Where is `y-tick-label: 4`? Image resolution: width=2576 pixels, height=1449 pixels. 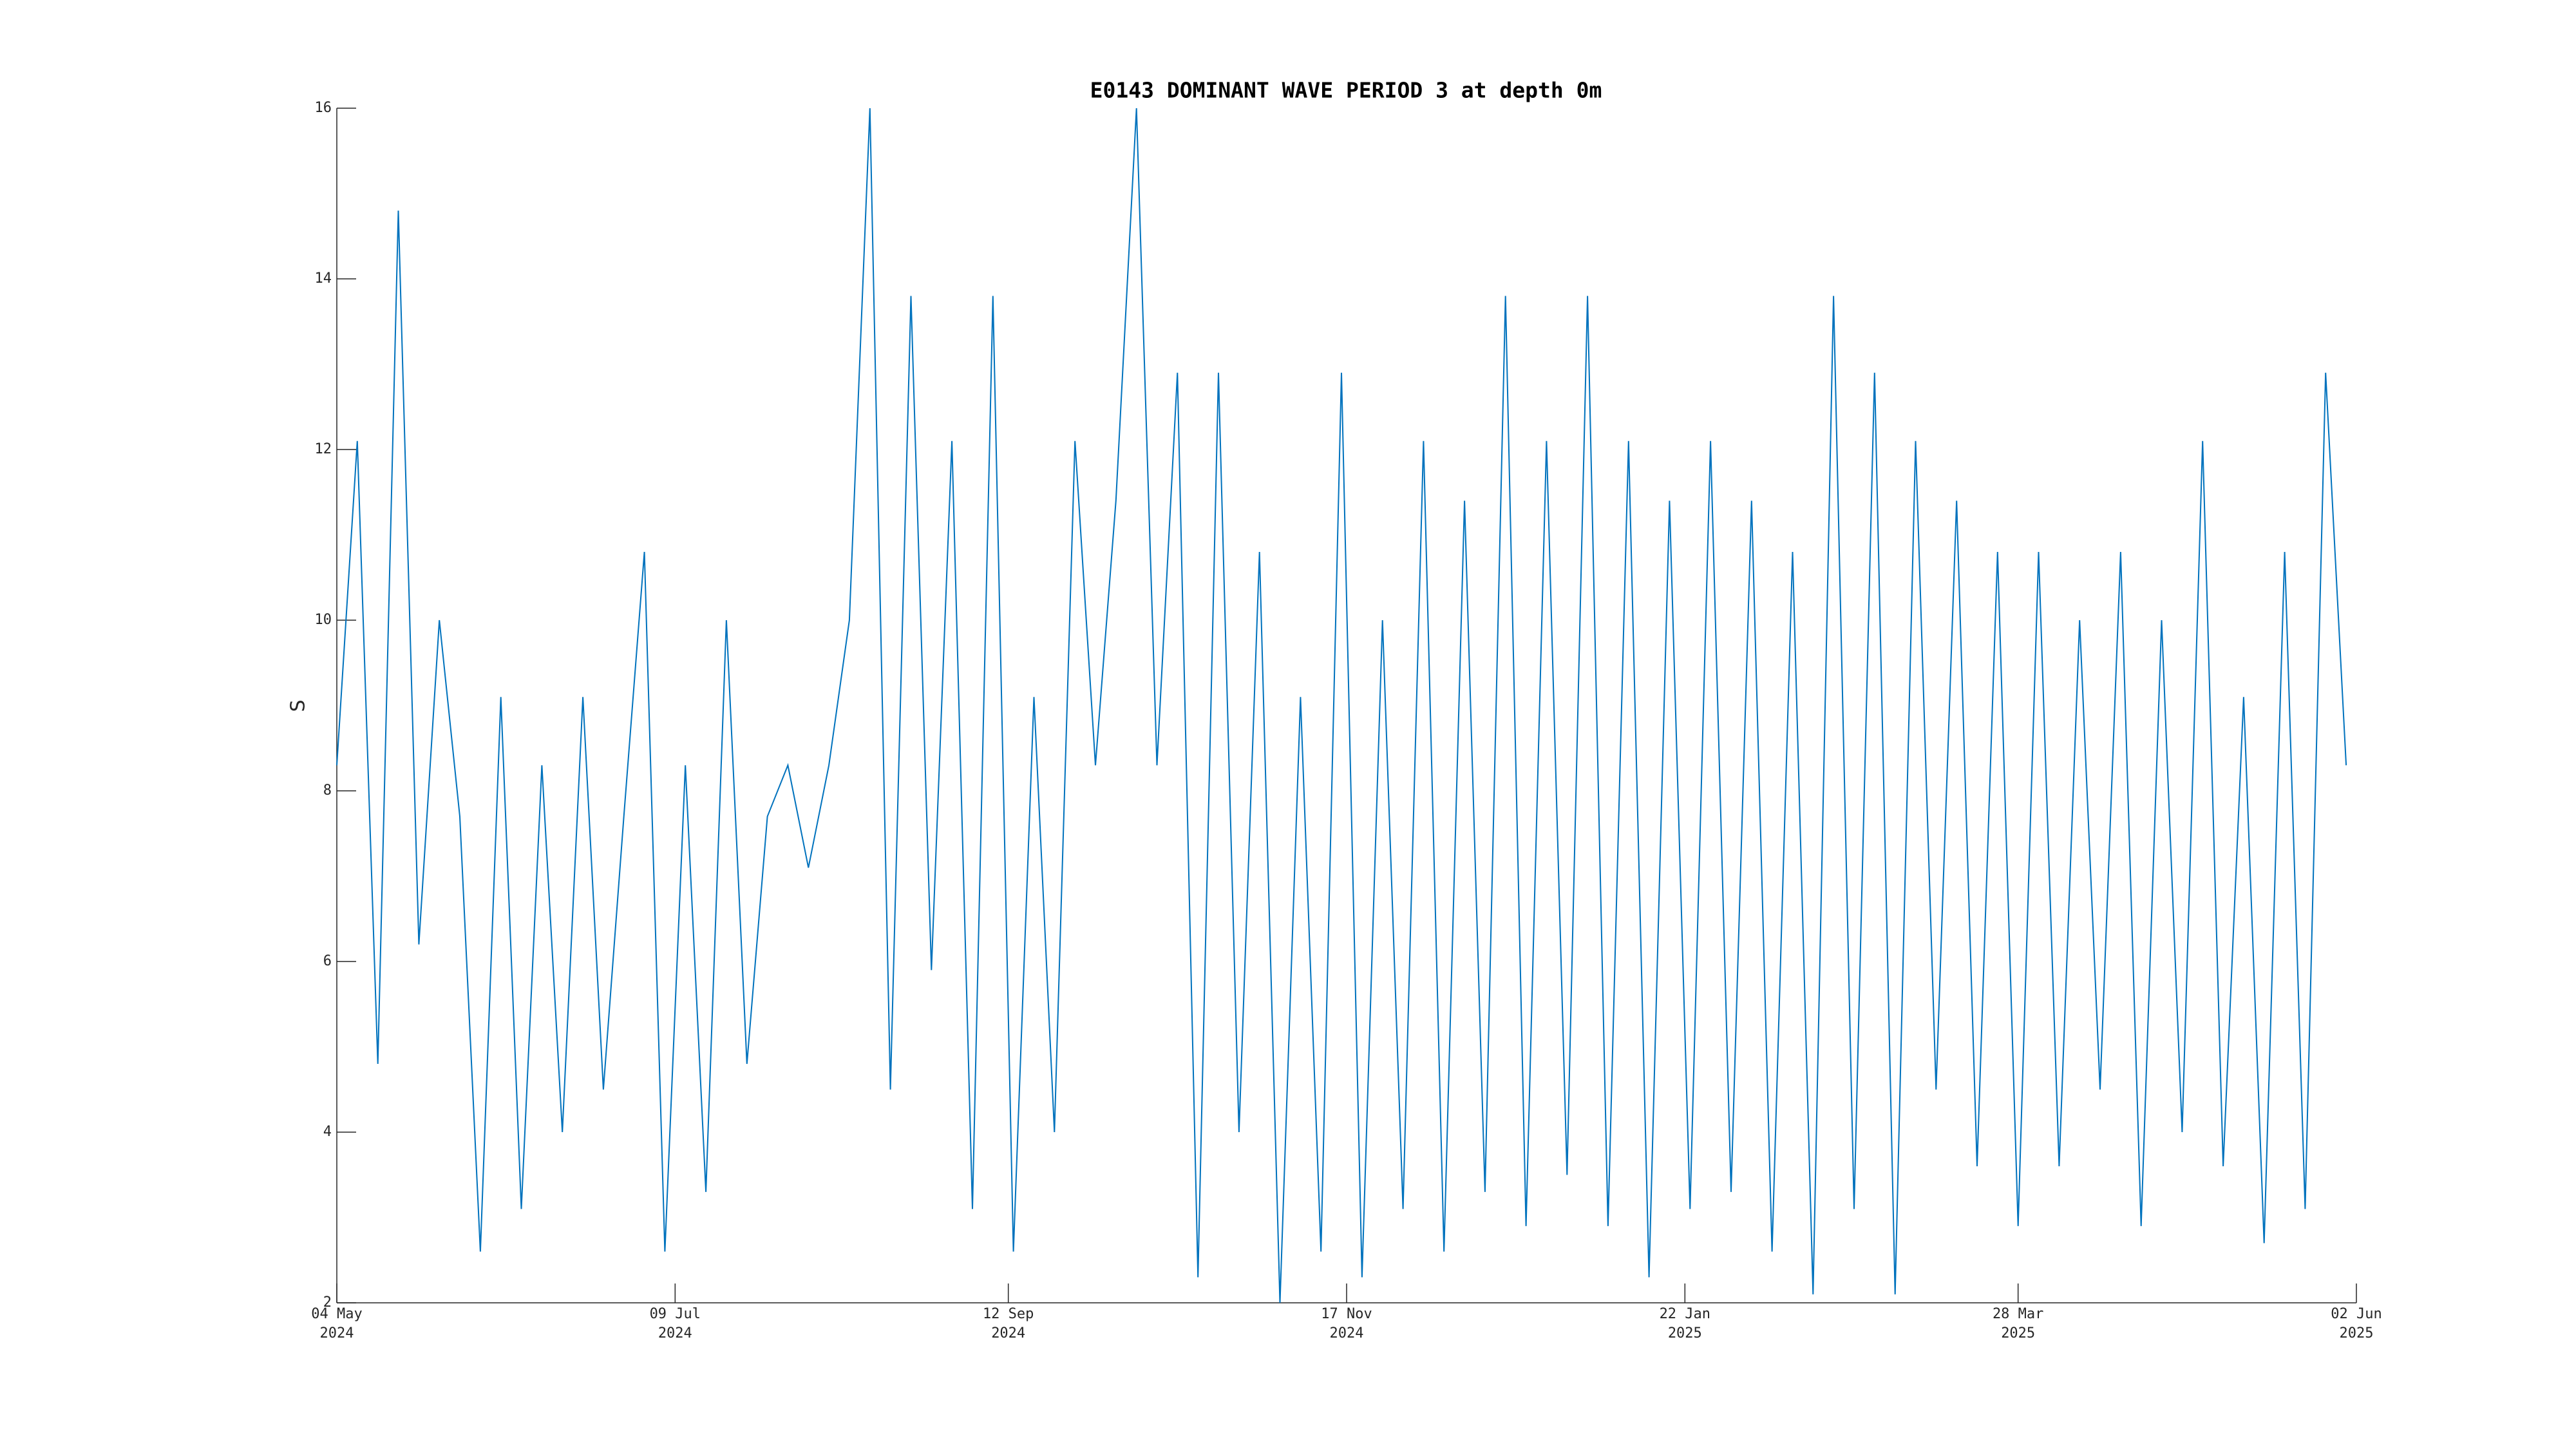 y-tick-label: 4 is located at coordinates (327, 1132).